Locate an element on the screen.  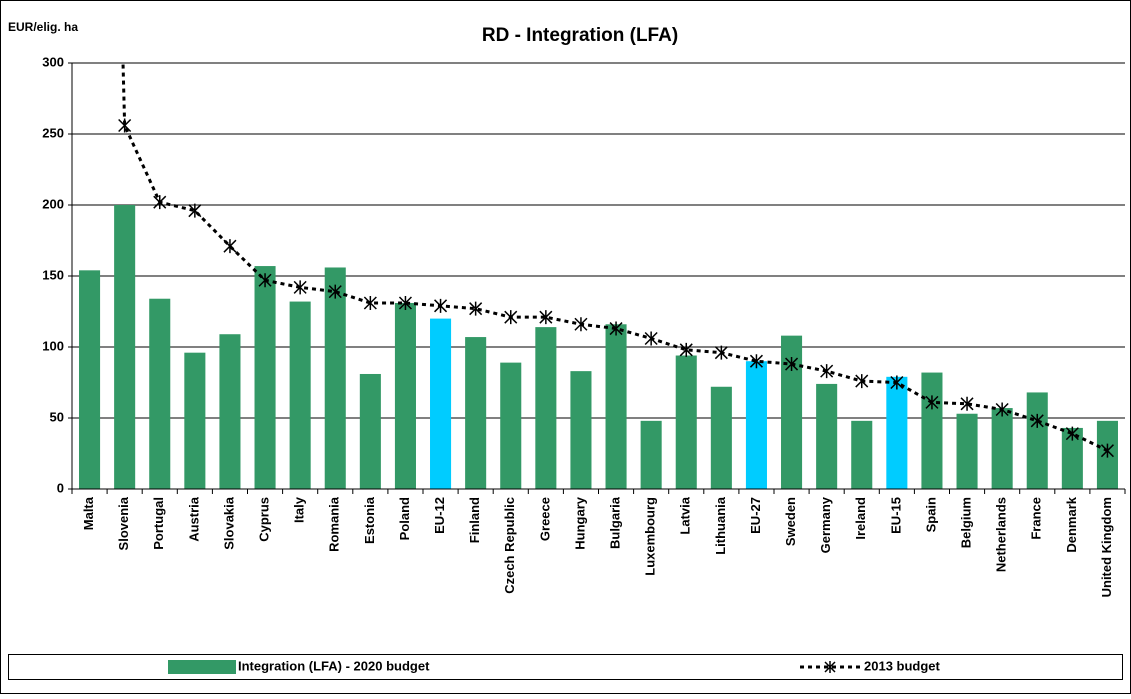
x-tick-label: Latvia is located at coordinates (685, 515).